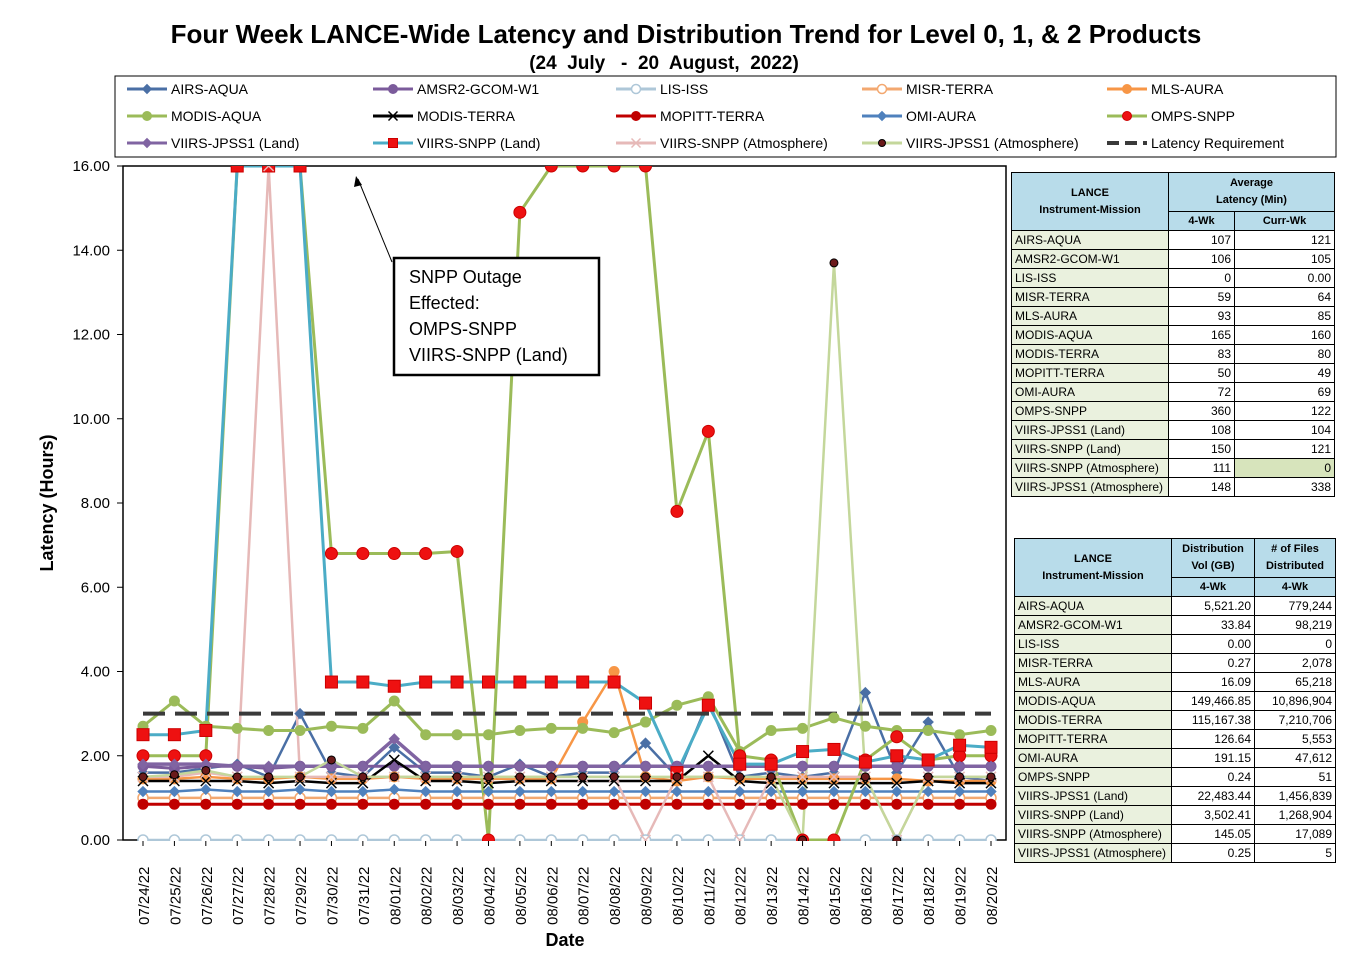  I want to click on x-tick-label: 08/05/22, so click(521, 896).